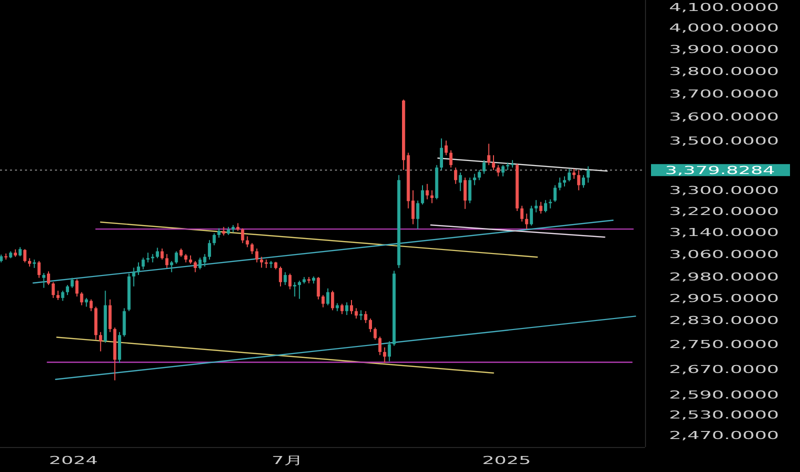  Describe the element at coordinates (724, 211) in the screenshot. I see `y-tick-label: 3,220.0000` at that location.